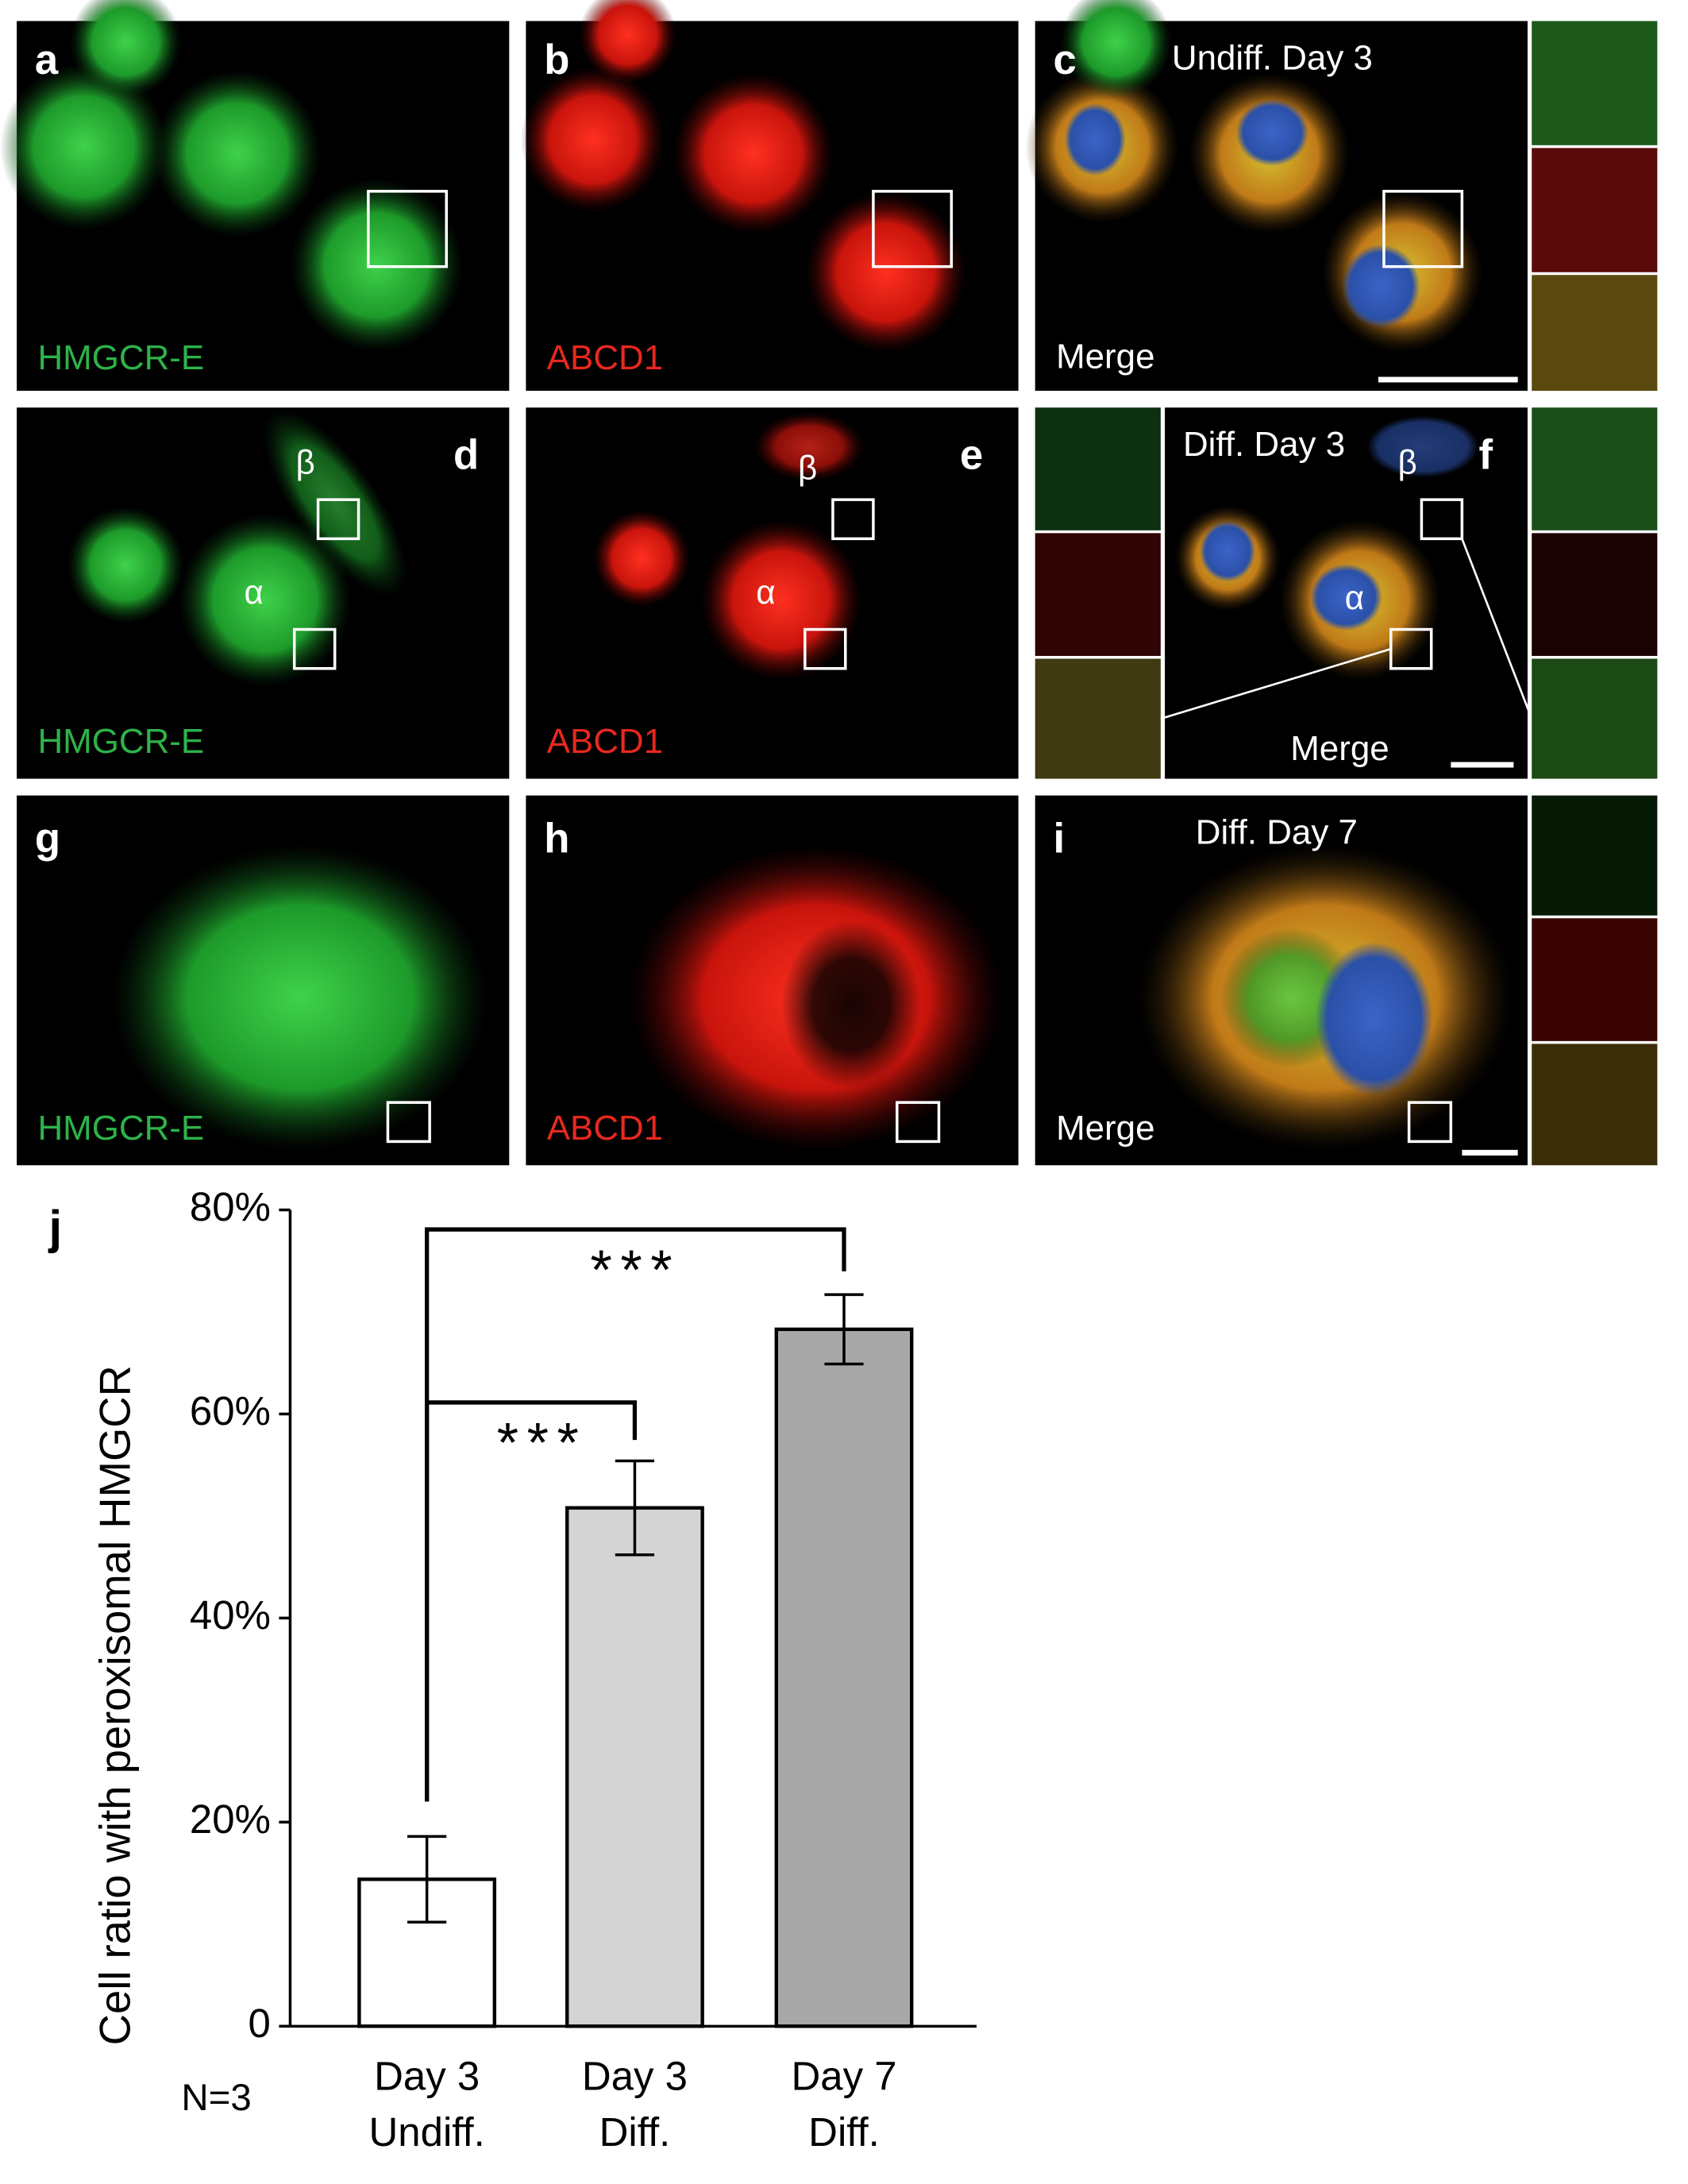 This screenshot has width=1688, height=2184. What do you see at coordinates (1264, 444) in the screenshot?
I see `panel-title: Diff. Day 3` at bounding box center [1264, 444].